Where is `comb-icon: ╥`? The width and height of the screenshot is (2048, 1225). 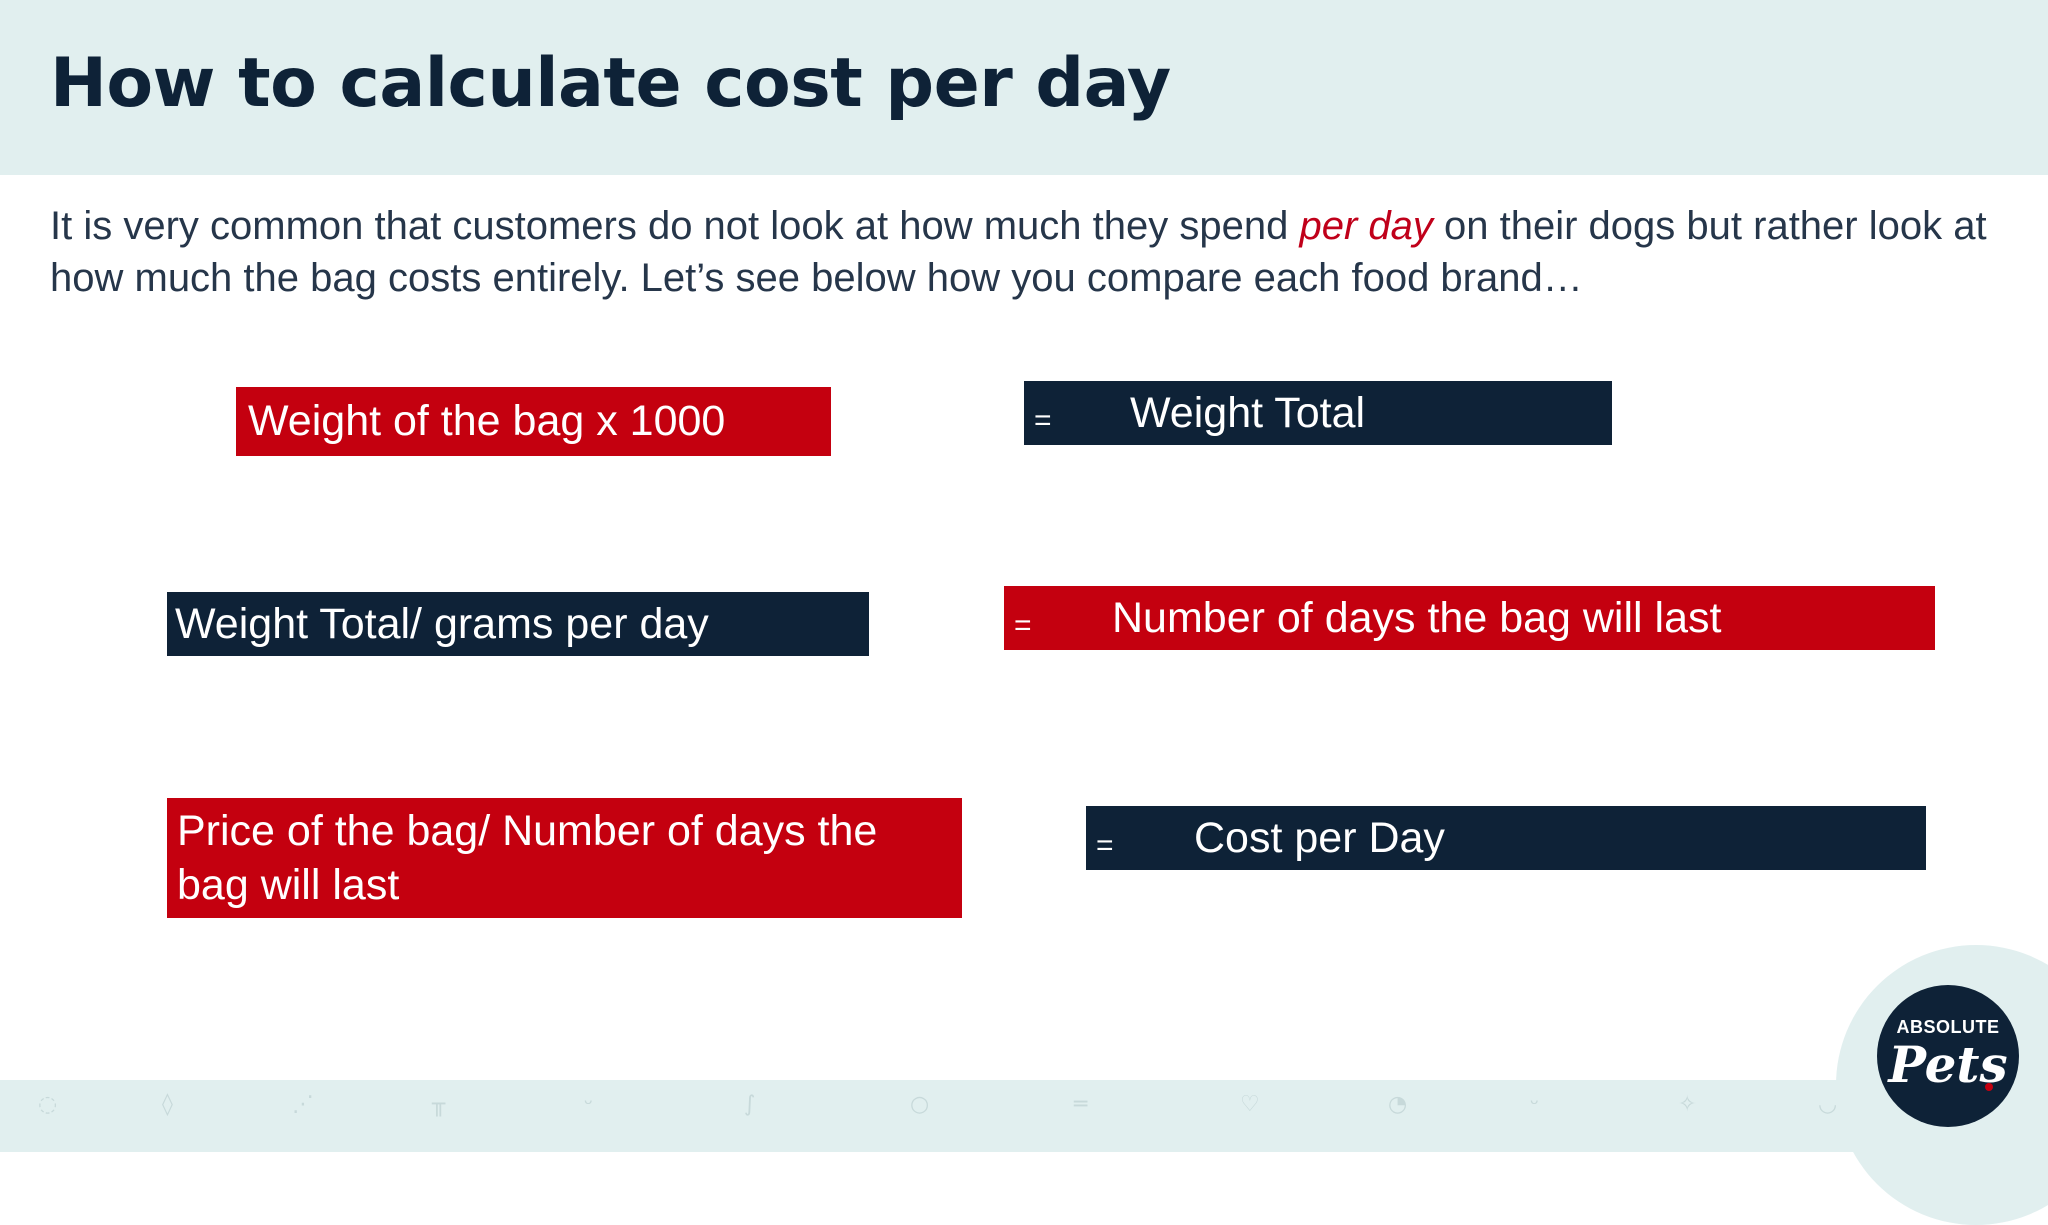
comb-icon: ╥ is located at coordinates (439, 1104).